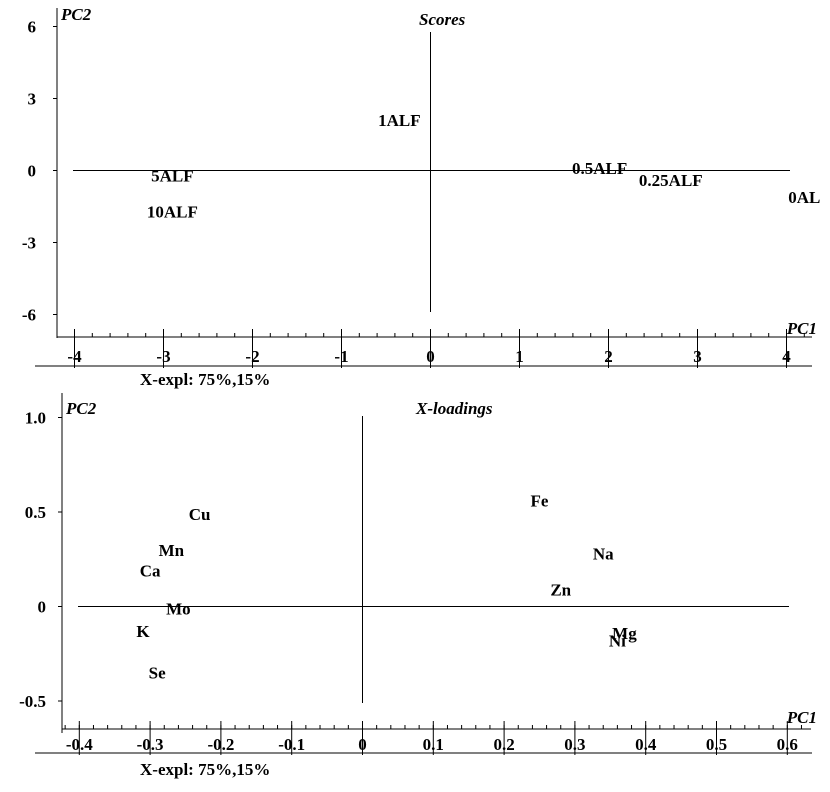  Describe the element at coordinates (697, 356) in the screenshot. I see `x-tick-label: 3` at that location.